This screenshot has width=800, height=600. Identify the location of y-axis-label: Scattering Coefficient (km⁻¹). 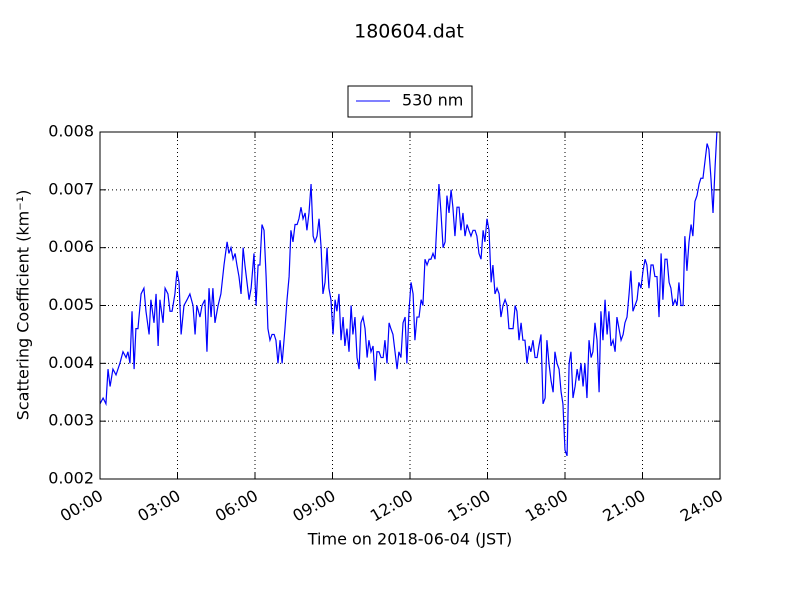
(23, 305).